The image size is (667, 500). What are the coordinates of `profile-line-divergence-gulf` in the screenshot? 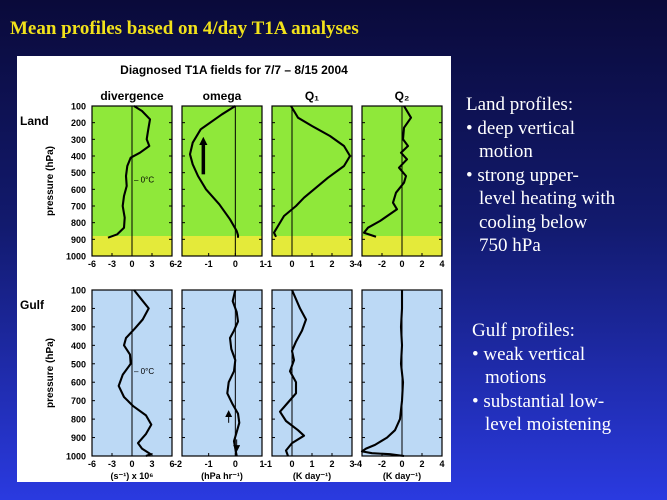 It's located at (135, 373).